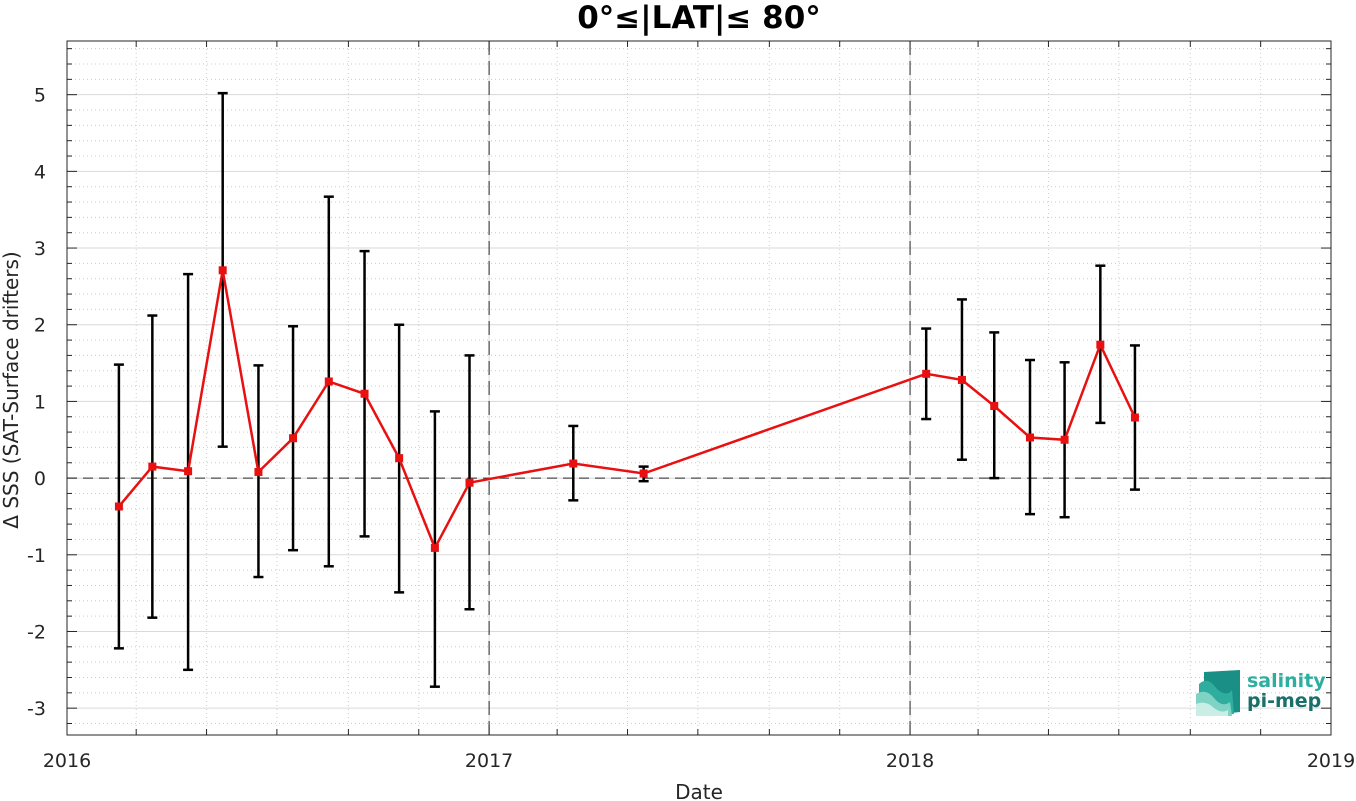 The width and height of the screenshot is (1356, 801). What do you see at coordinates (40, 96) in the screenshot?
I see `y-tick-label: 5` at bounding box center [40, 96].